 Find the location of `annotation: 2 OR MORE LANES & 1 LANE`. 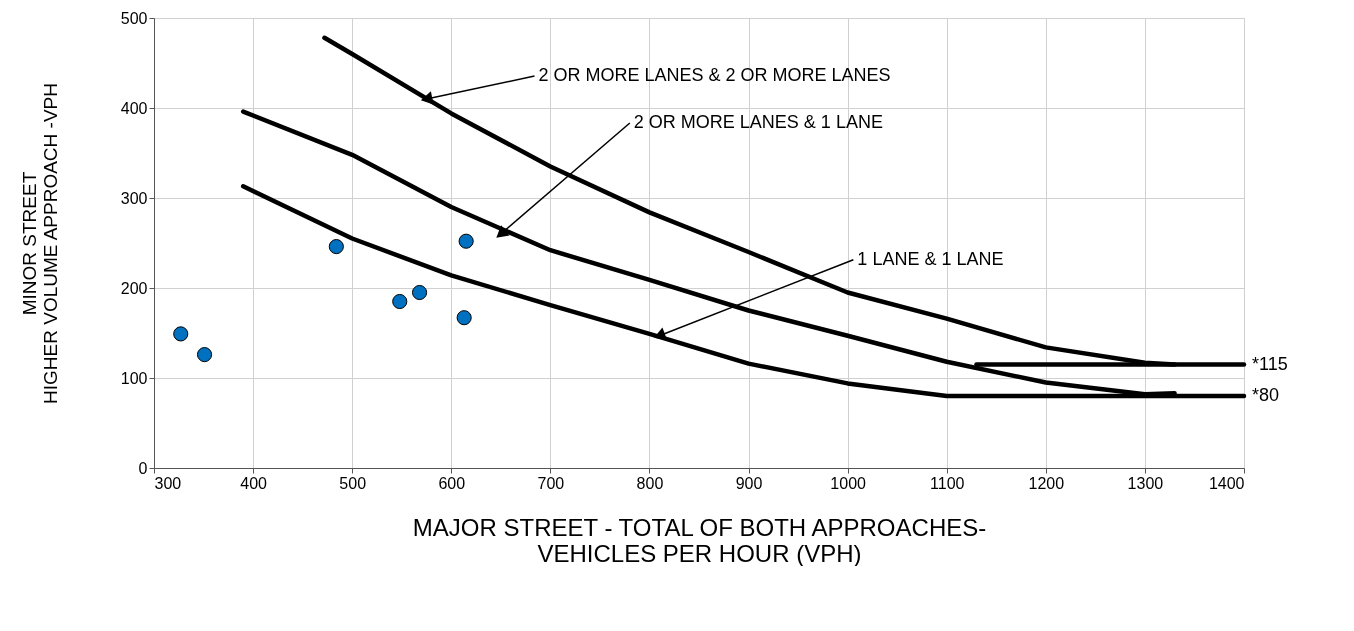

annotation: 2 OR MORE LANES & 1 LANE is located at coordinates (758, 122).